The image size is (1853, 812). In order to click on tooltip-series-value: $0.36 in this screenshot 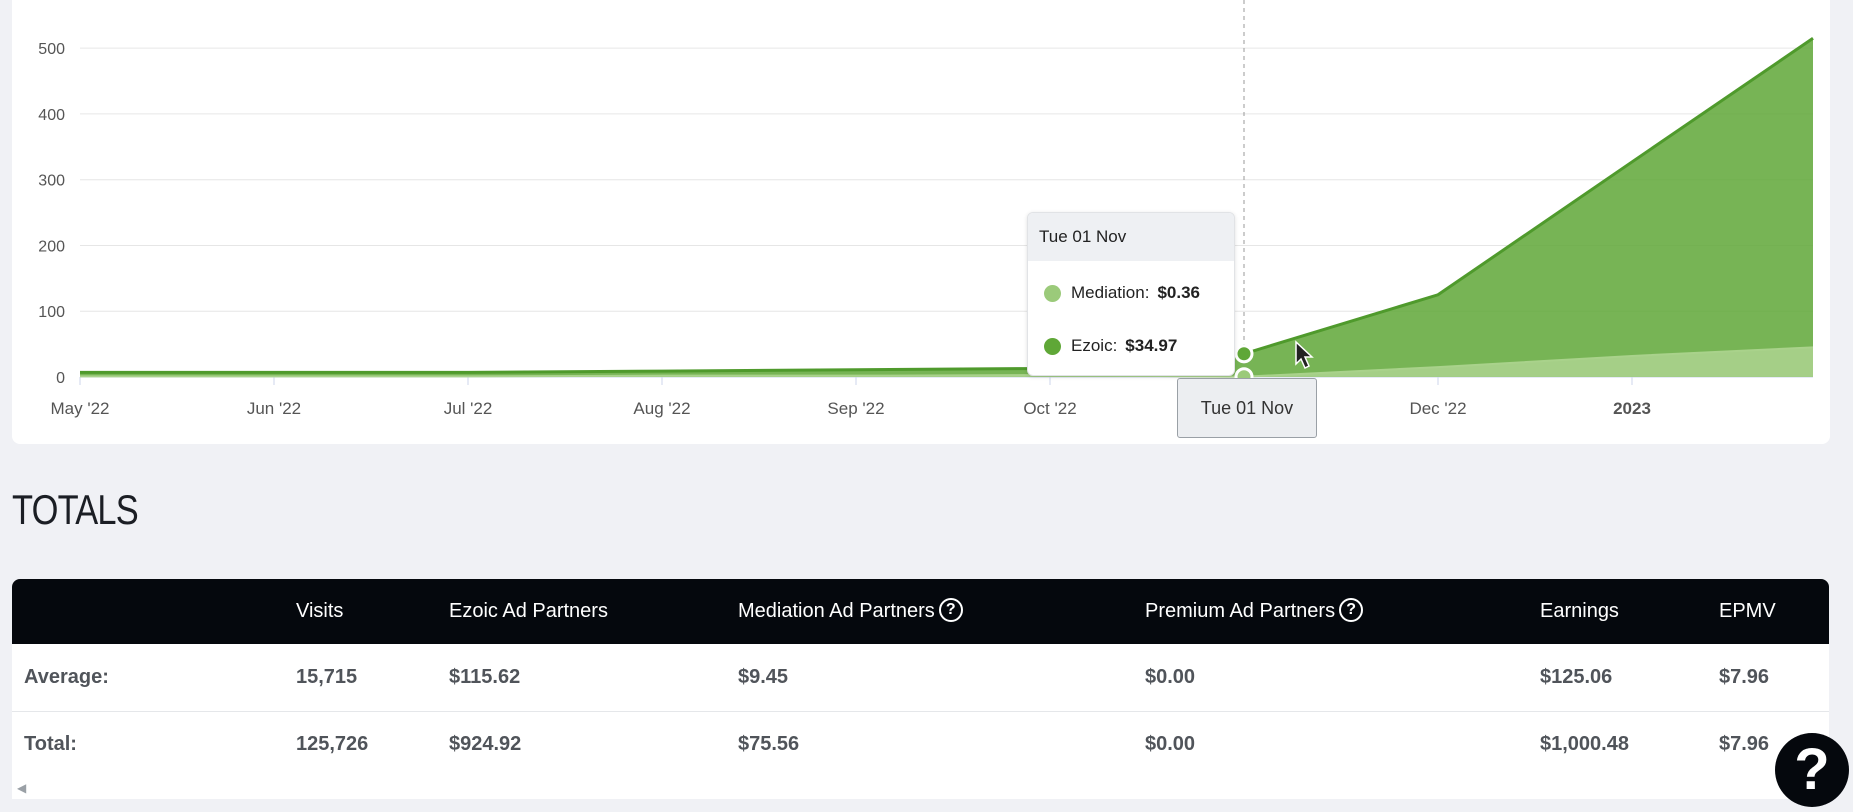, I will do `click(1178, 292)`.